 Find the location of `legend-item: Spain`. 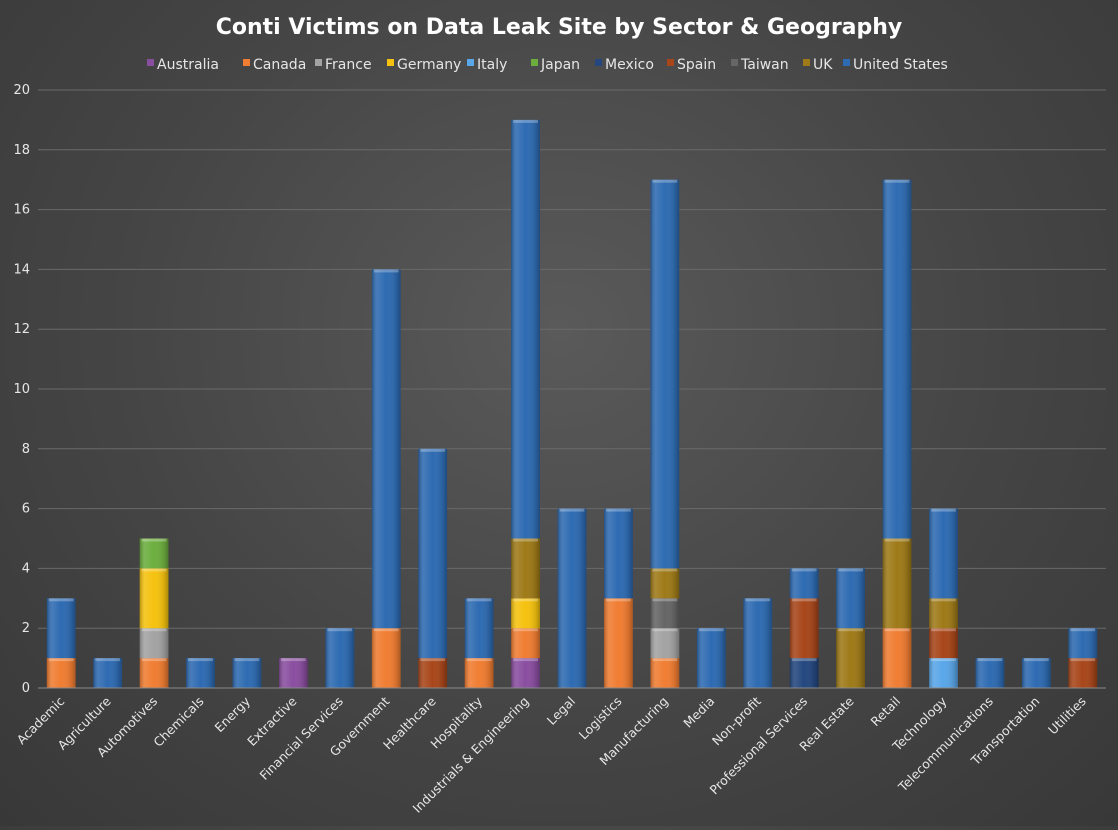

legend-item: Spain is located at coordinates (691, 65).